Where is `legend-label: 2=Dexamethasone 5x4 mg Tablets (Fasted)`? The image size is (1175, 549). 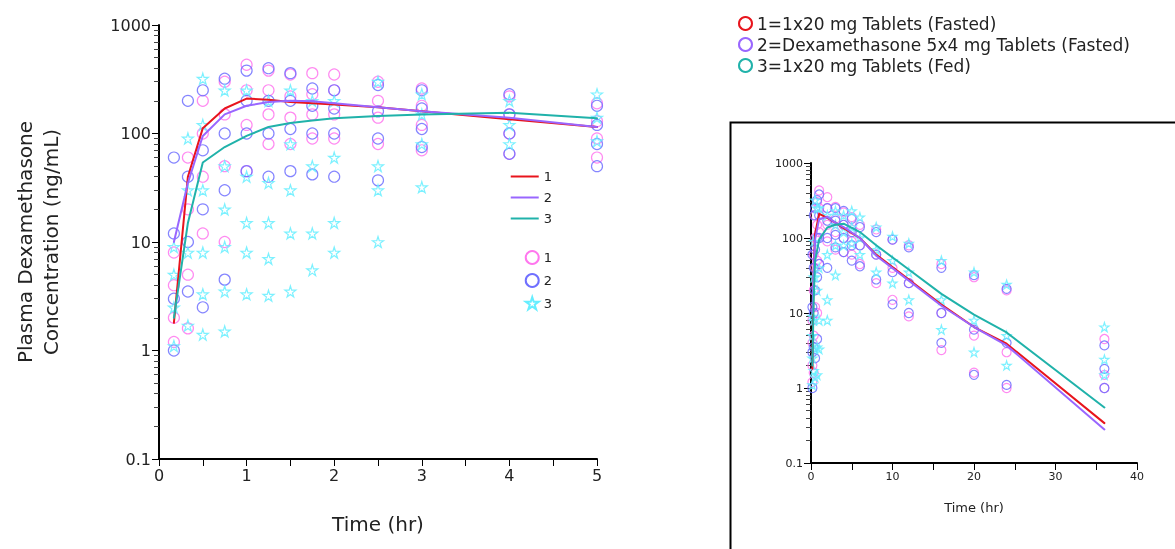 legend-label: 2=Dexamethasone 5x4 mg Tablets (Fasted) is located at coordinates (943, 44).